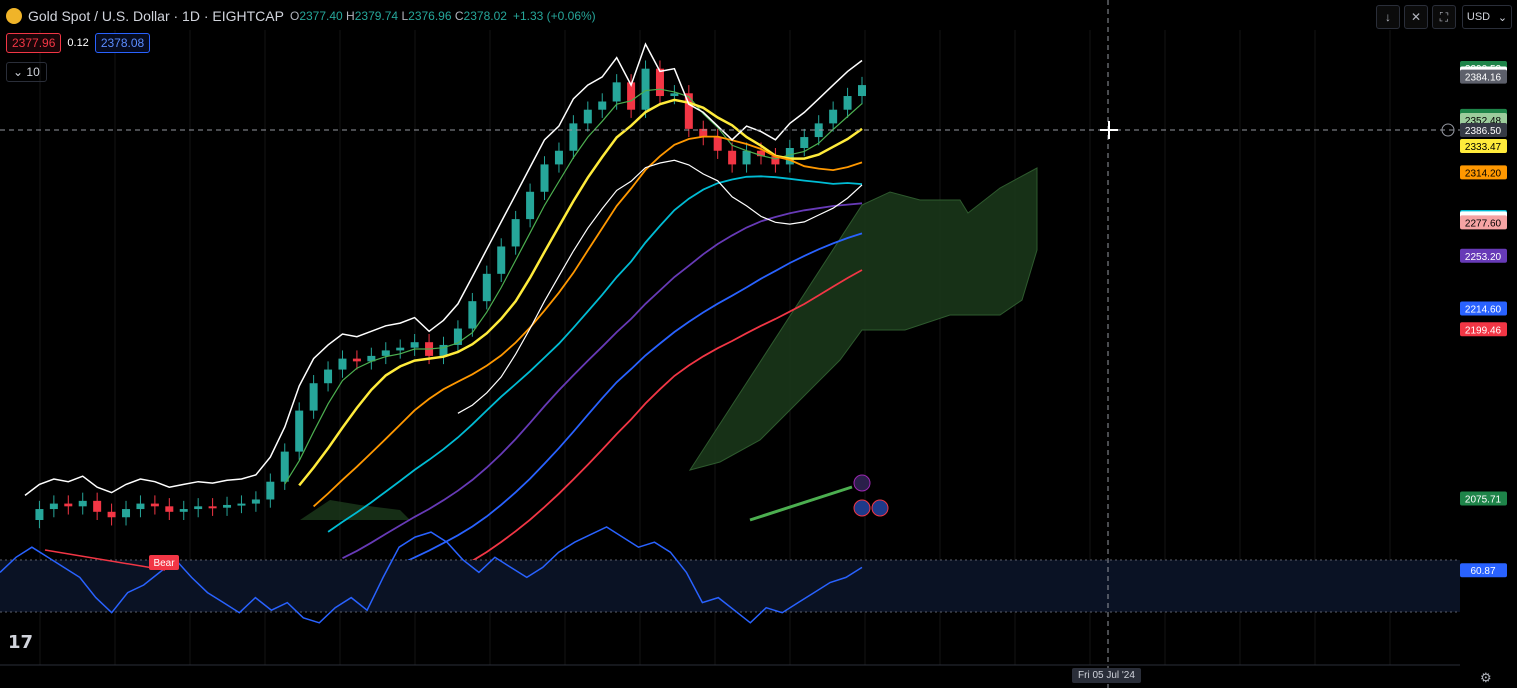  Describe the element at coordinates (156, 16) in the screenshot. I see `symbol-title: Gold Spot / U.S. Dollar · 1D · EIGHTCAP` at that location.